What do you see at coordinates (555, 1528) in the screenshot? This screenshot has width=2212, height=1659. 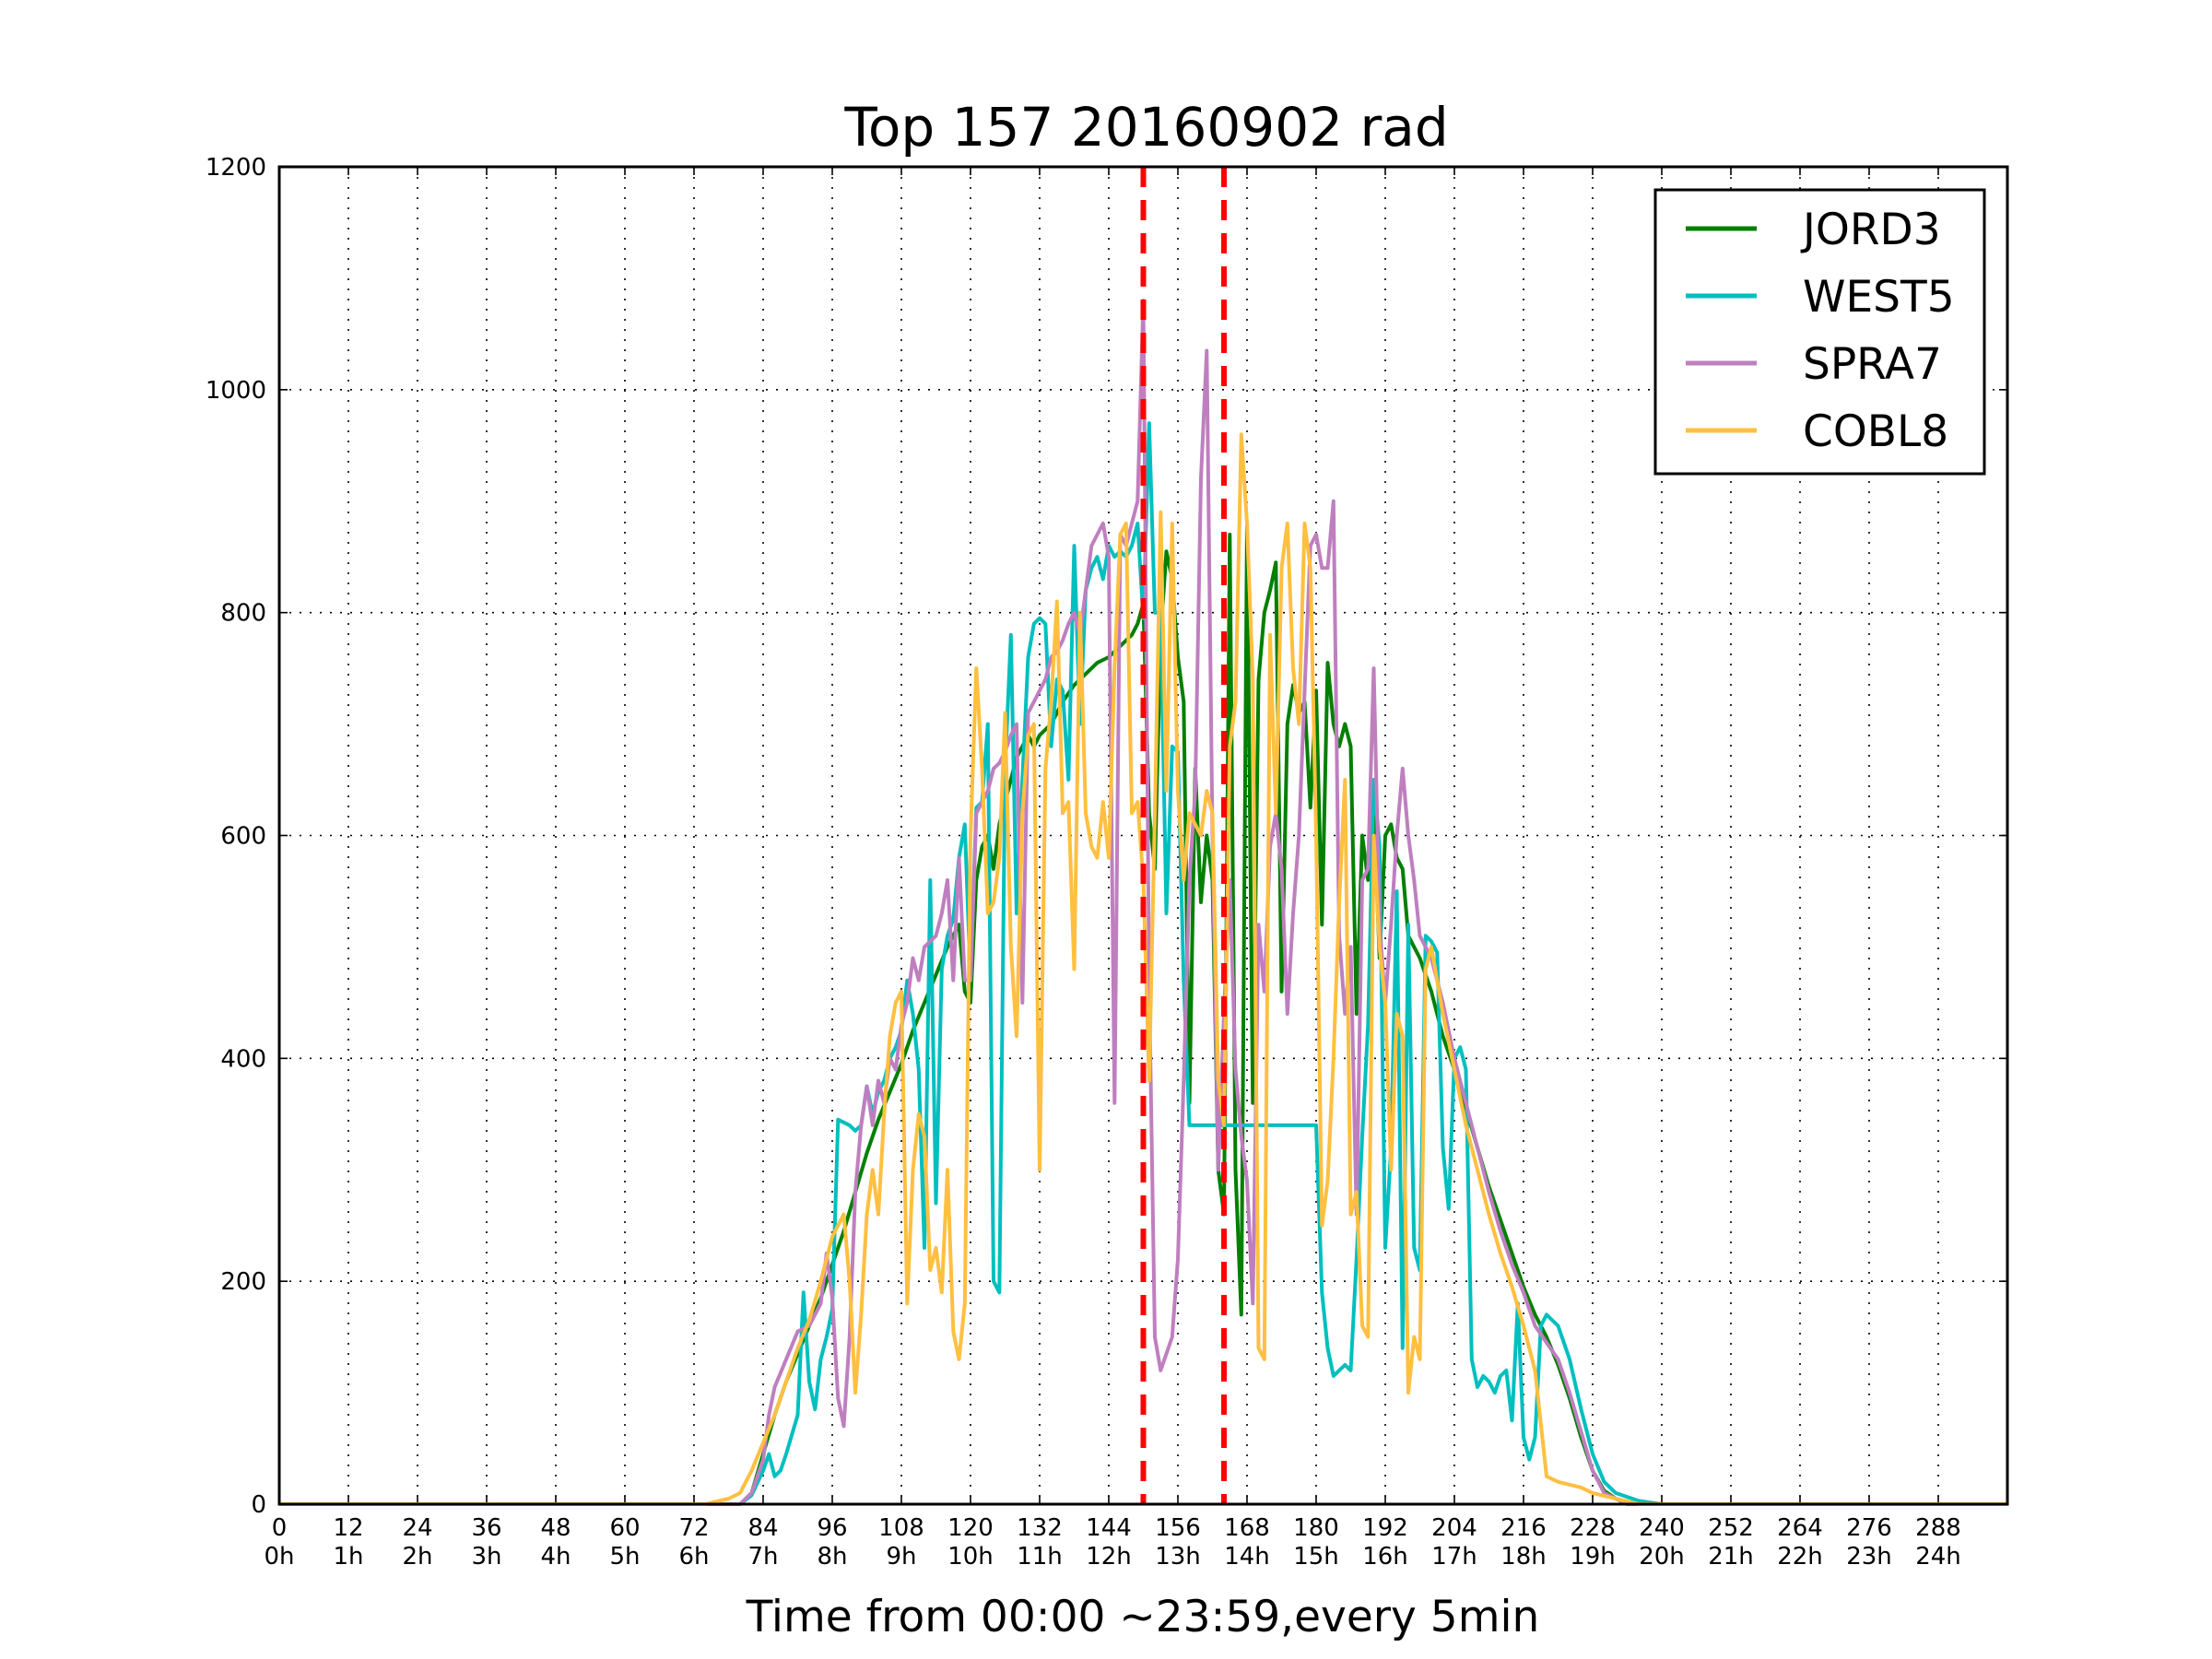 I see `x-tick-label: 48` at bounding box center [555, 1528].